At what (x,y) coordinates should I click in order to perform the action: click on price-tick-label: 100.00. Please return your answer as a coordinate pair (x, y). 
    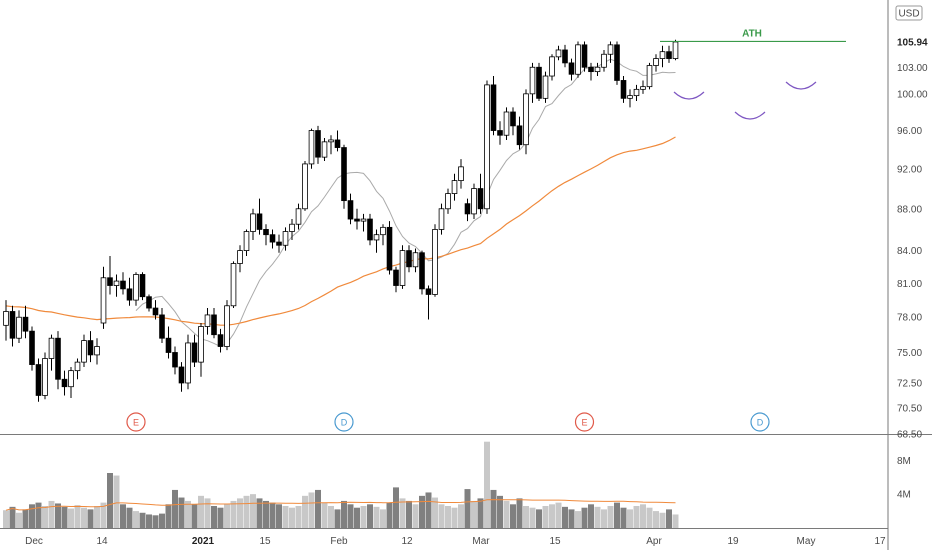
    Looking at the image, I should click on (912, 94).